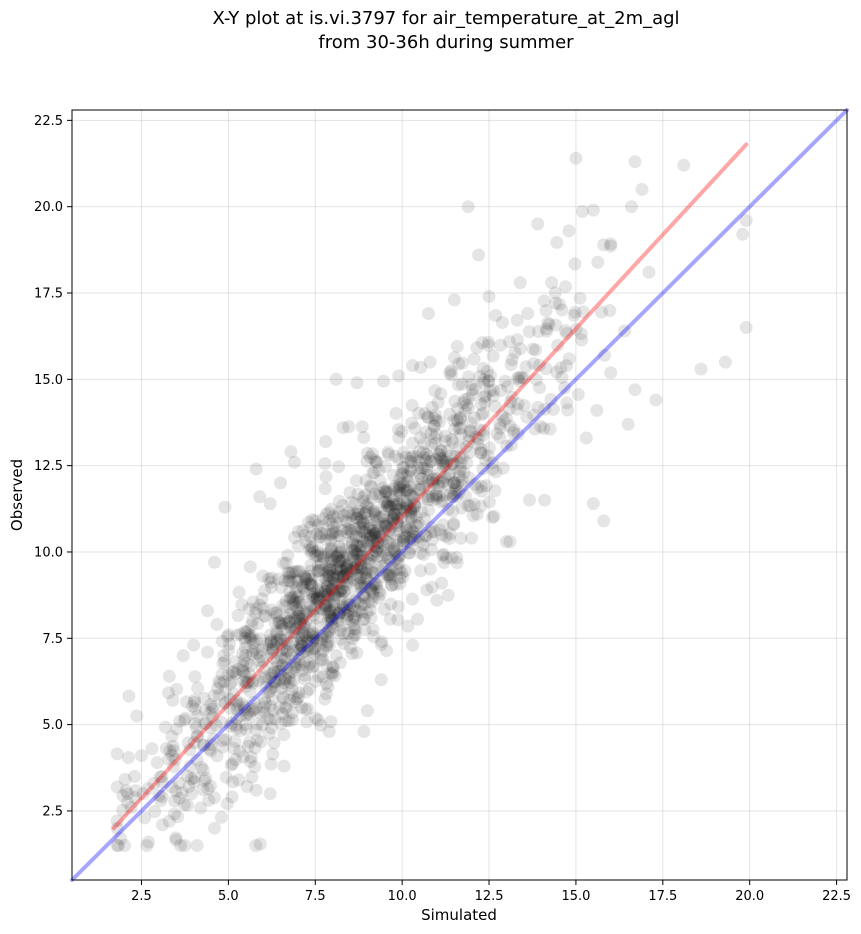 This screenshot has width=861, height=934. I want to click on y-tick-label: 17.5, so click(48, 294).